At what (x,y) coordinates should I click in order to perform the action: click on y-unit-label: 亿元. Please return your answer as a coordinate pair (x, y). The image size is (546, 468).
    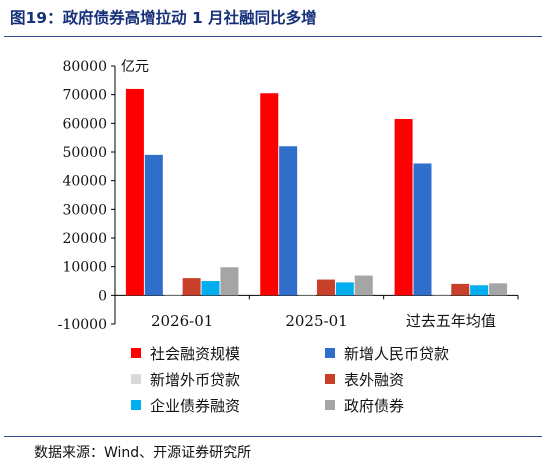
    Looking at the image, I should click on (135, 67).